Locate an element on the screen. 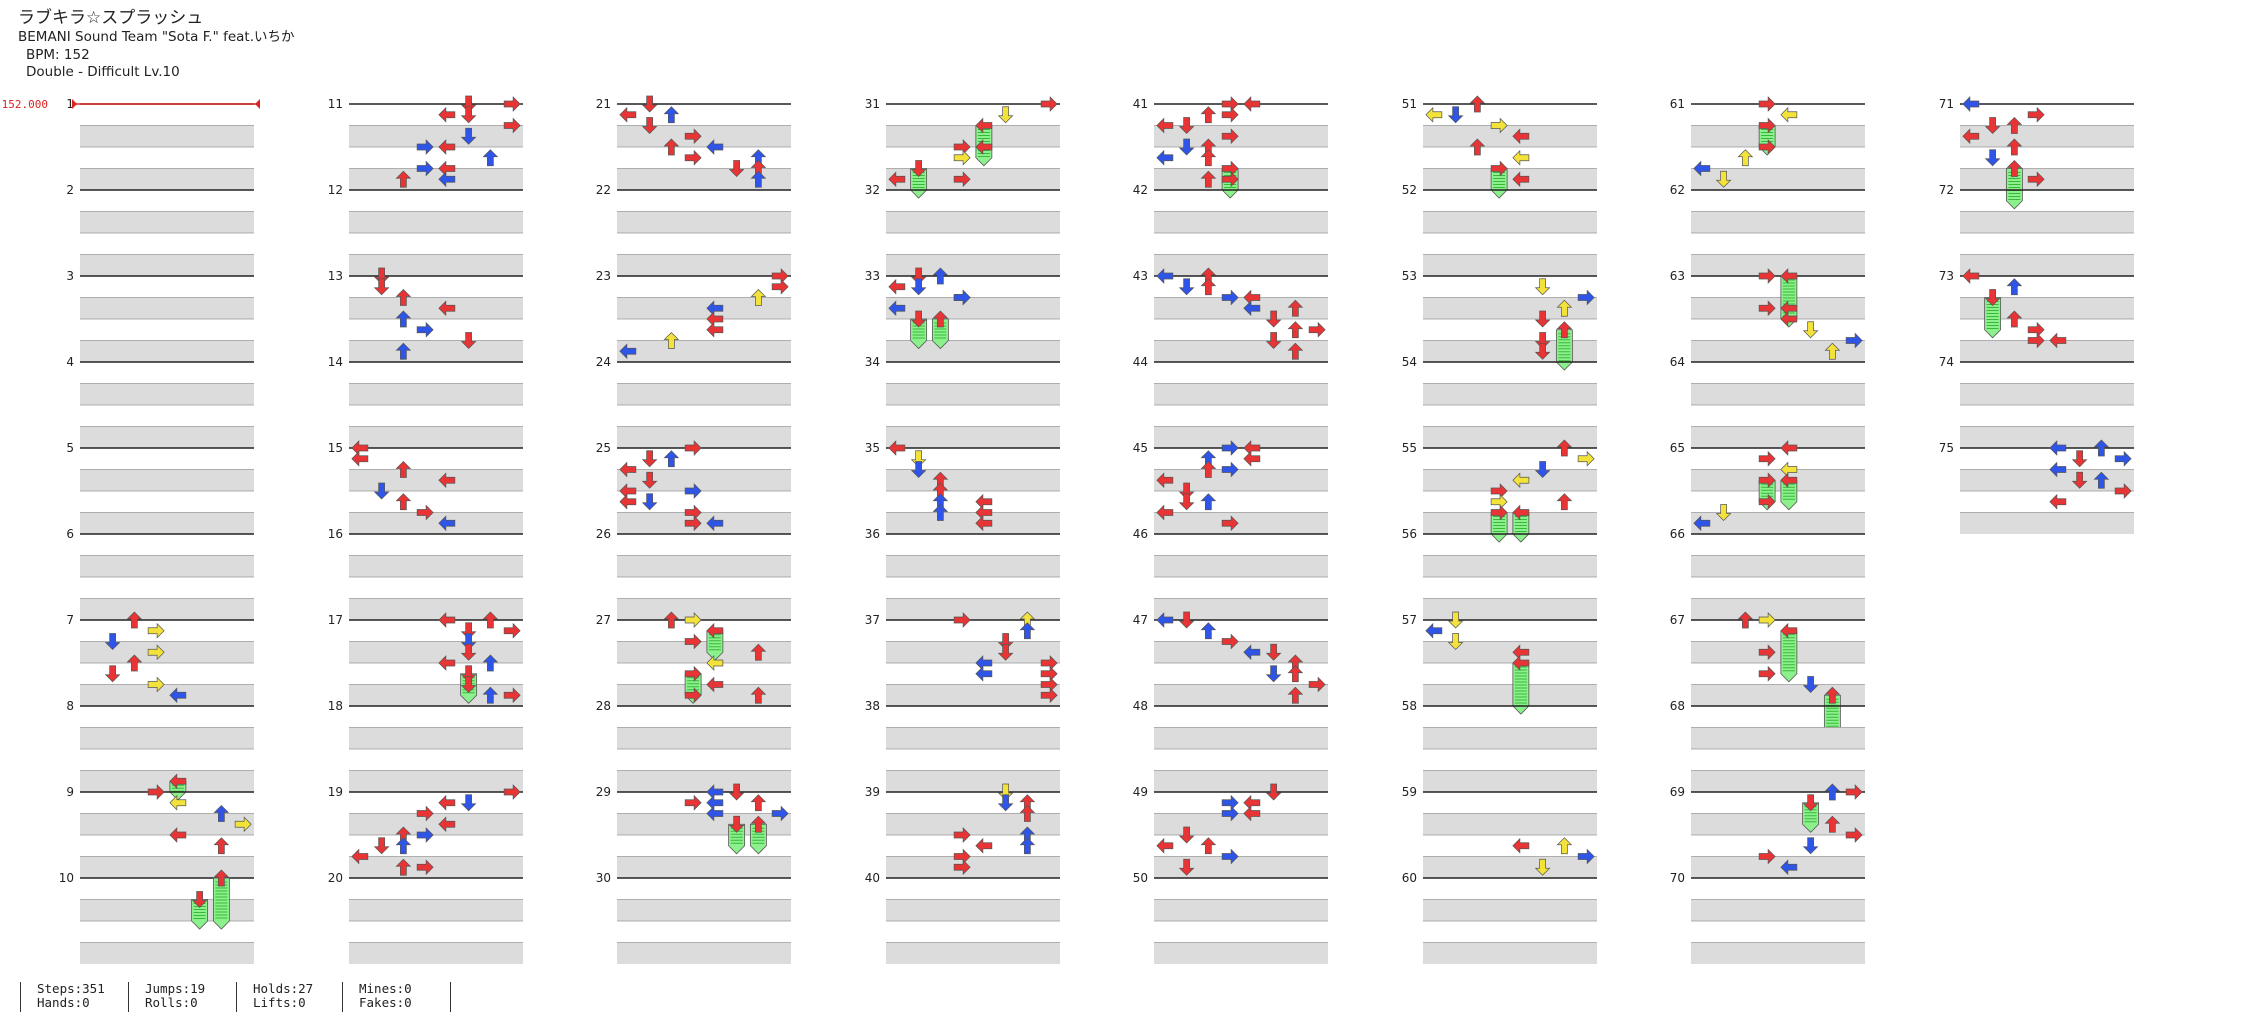  measure-number: 55 is located at coordinates (1409, 448).